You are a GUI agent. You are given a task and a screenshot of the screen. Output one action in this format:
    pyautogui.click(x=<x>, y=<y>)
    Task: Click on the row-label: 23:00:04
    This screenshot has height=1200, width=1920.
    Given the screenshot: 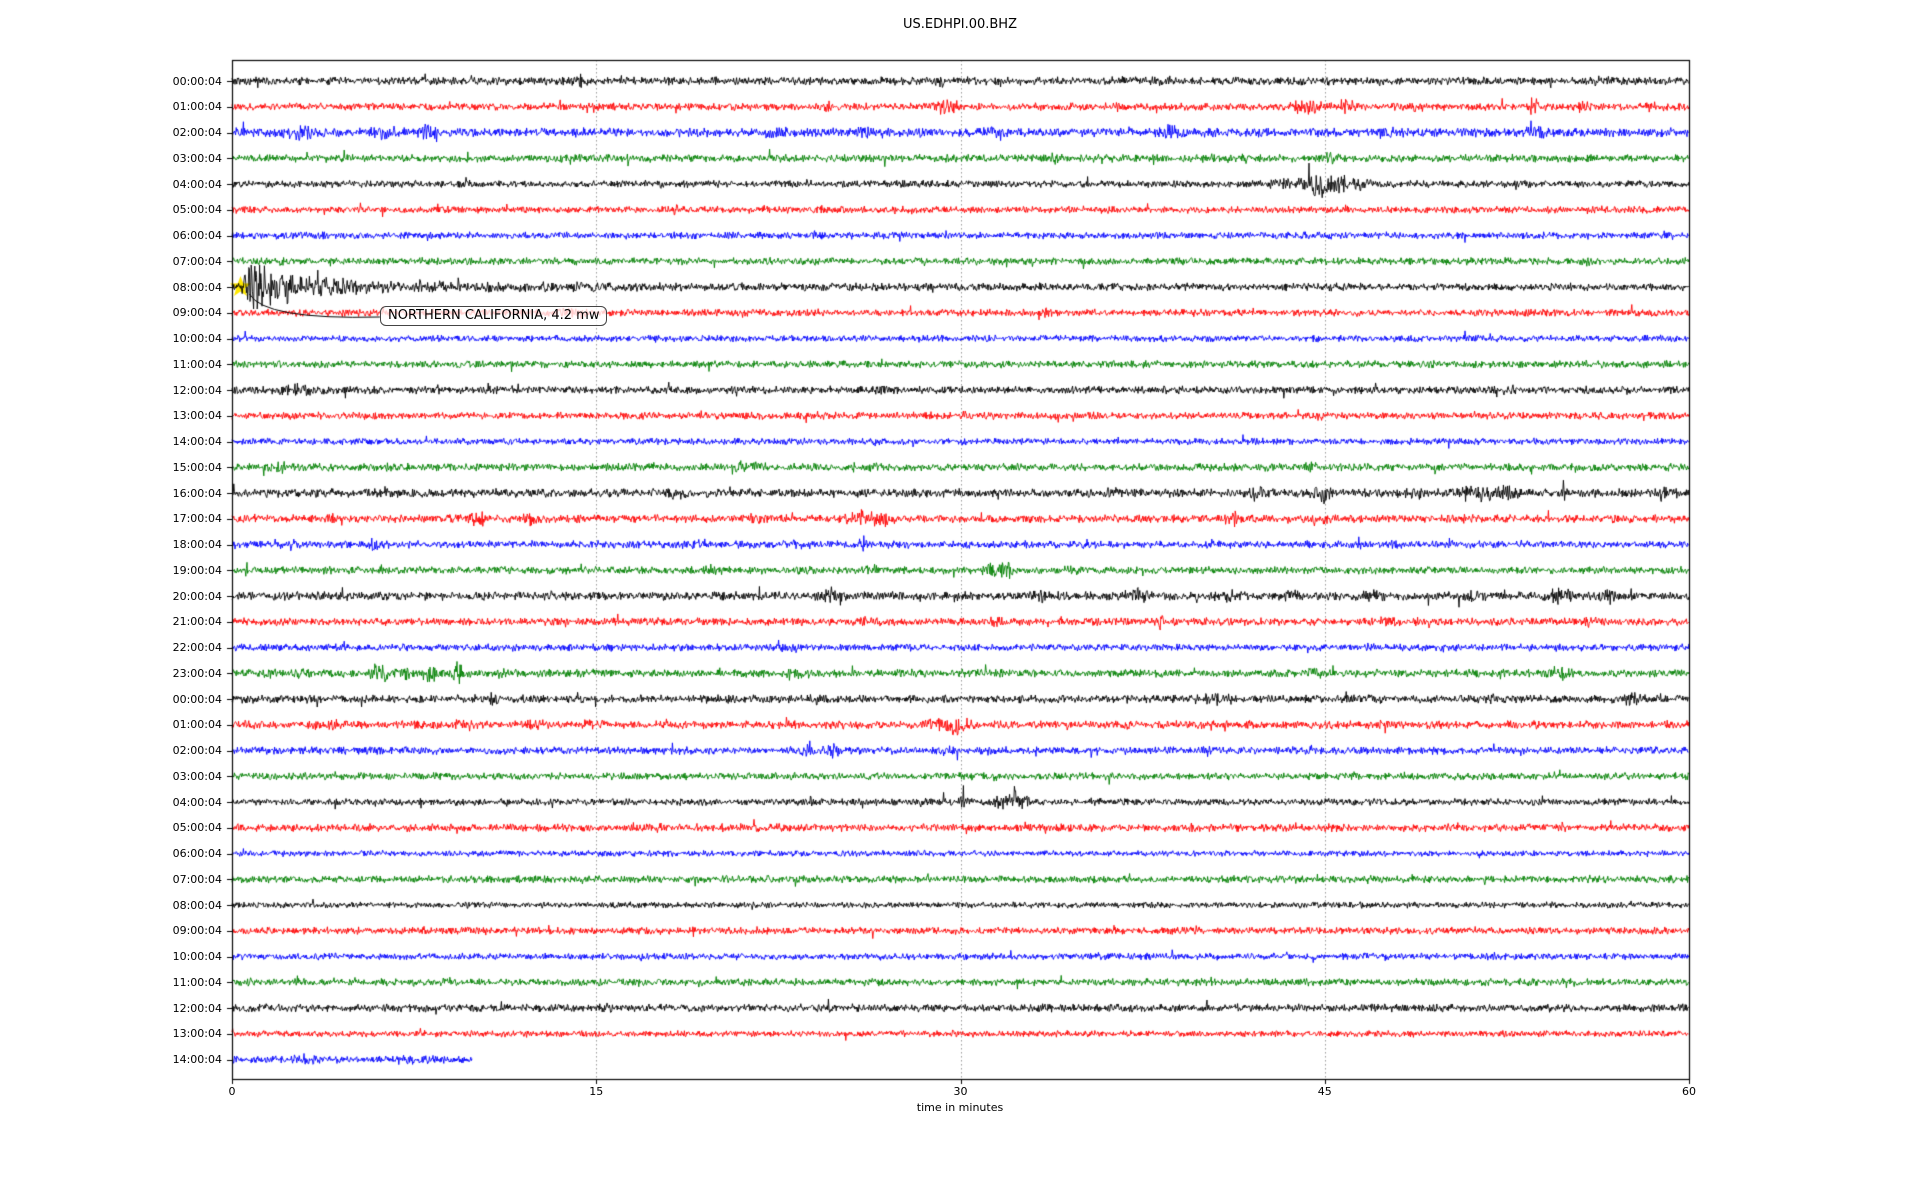 What is the action you would take?
    pyautogui.click(x=197, y=673)
    